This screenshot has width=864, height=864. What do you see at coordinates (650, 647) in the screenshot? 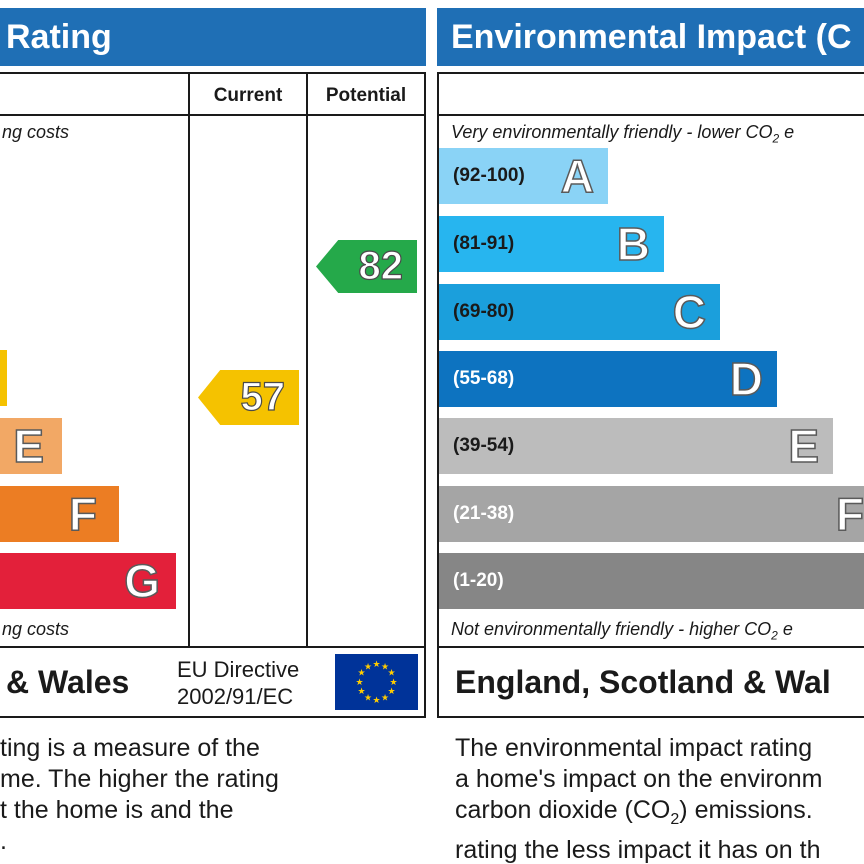
I see `env-footer-divider` at bounding box center [650, 647].